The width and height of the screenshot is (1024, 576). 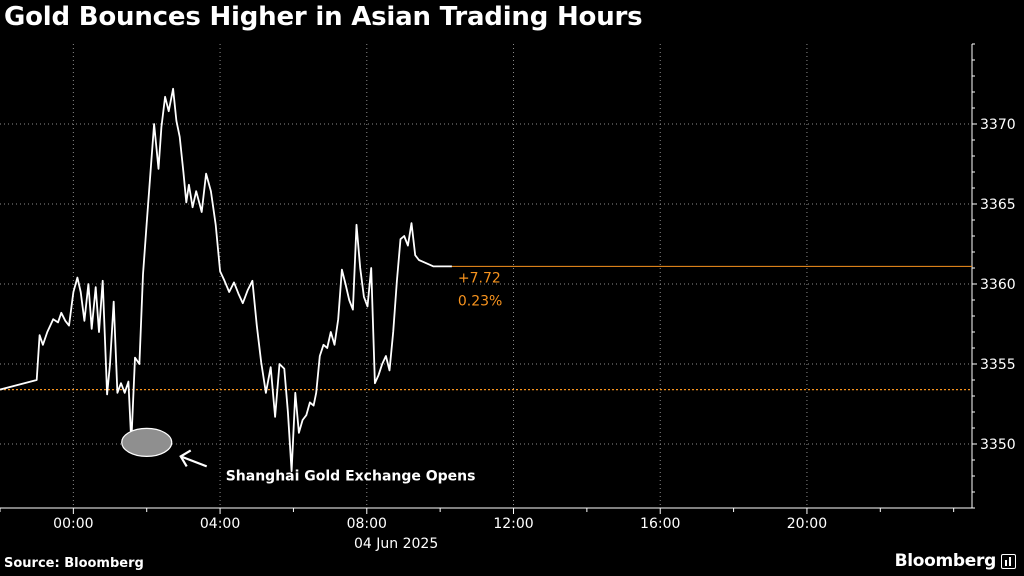 I want to click on y-tick-label: 3355, so click(x=998, y=365).